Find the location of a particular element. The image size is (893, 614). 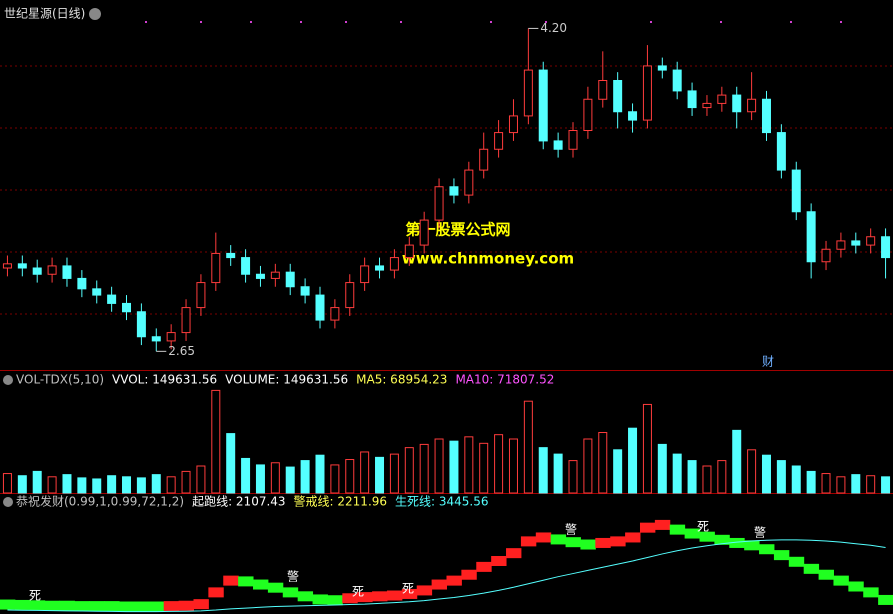

legend-entry: VOLUME: 149631.56 is located at coordinates (286, 380).